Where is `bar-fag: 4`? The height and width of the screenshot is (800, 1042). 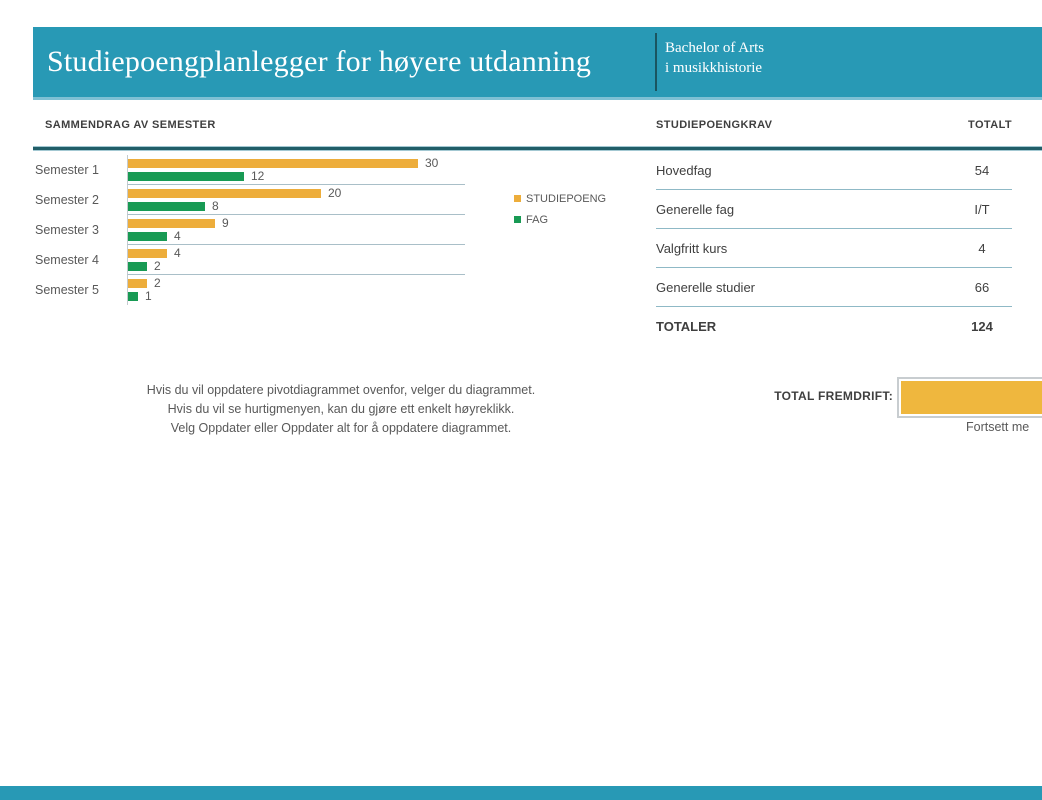 bar-fag: 4 is located at coordinates (154, 236).